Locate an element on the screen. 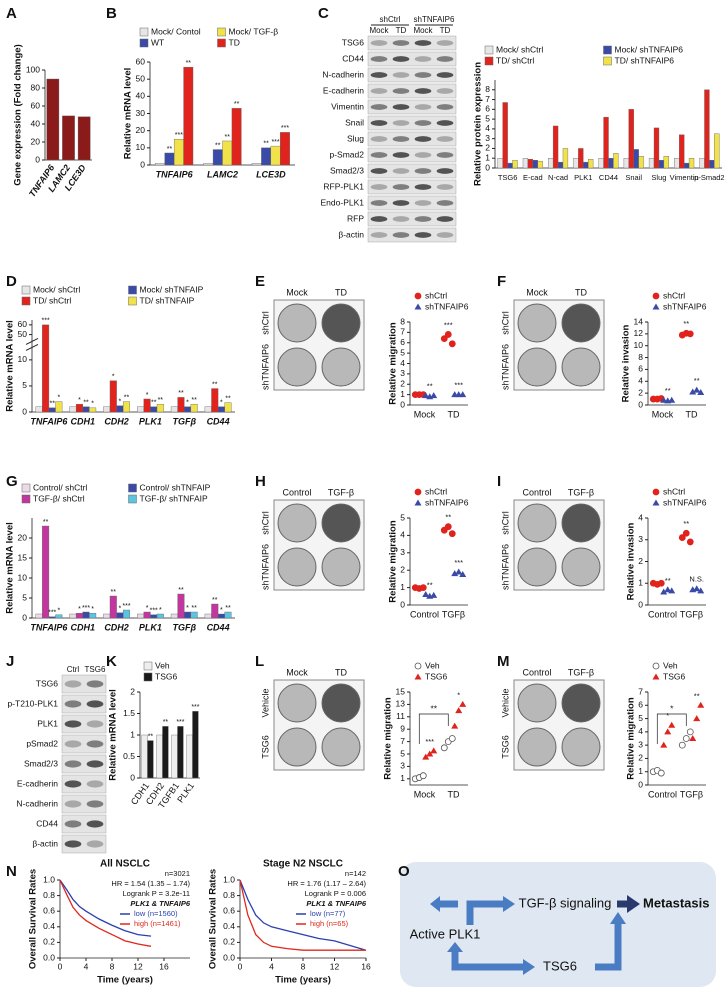 Image resolution: width=728 pixels, height=997 pixels. x-tick-label: CD44 is located at coordinates (218, 627).